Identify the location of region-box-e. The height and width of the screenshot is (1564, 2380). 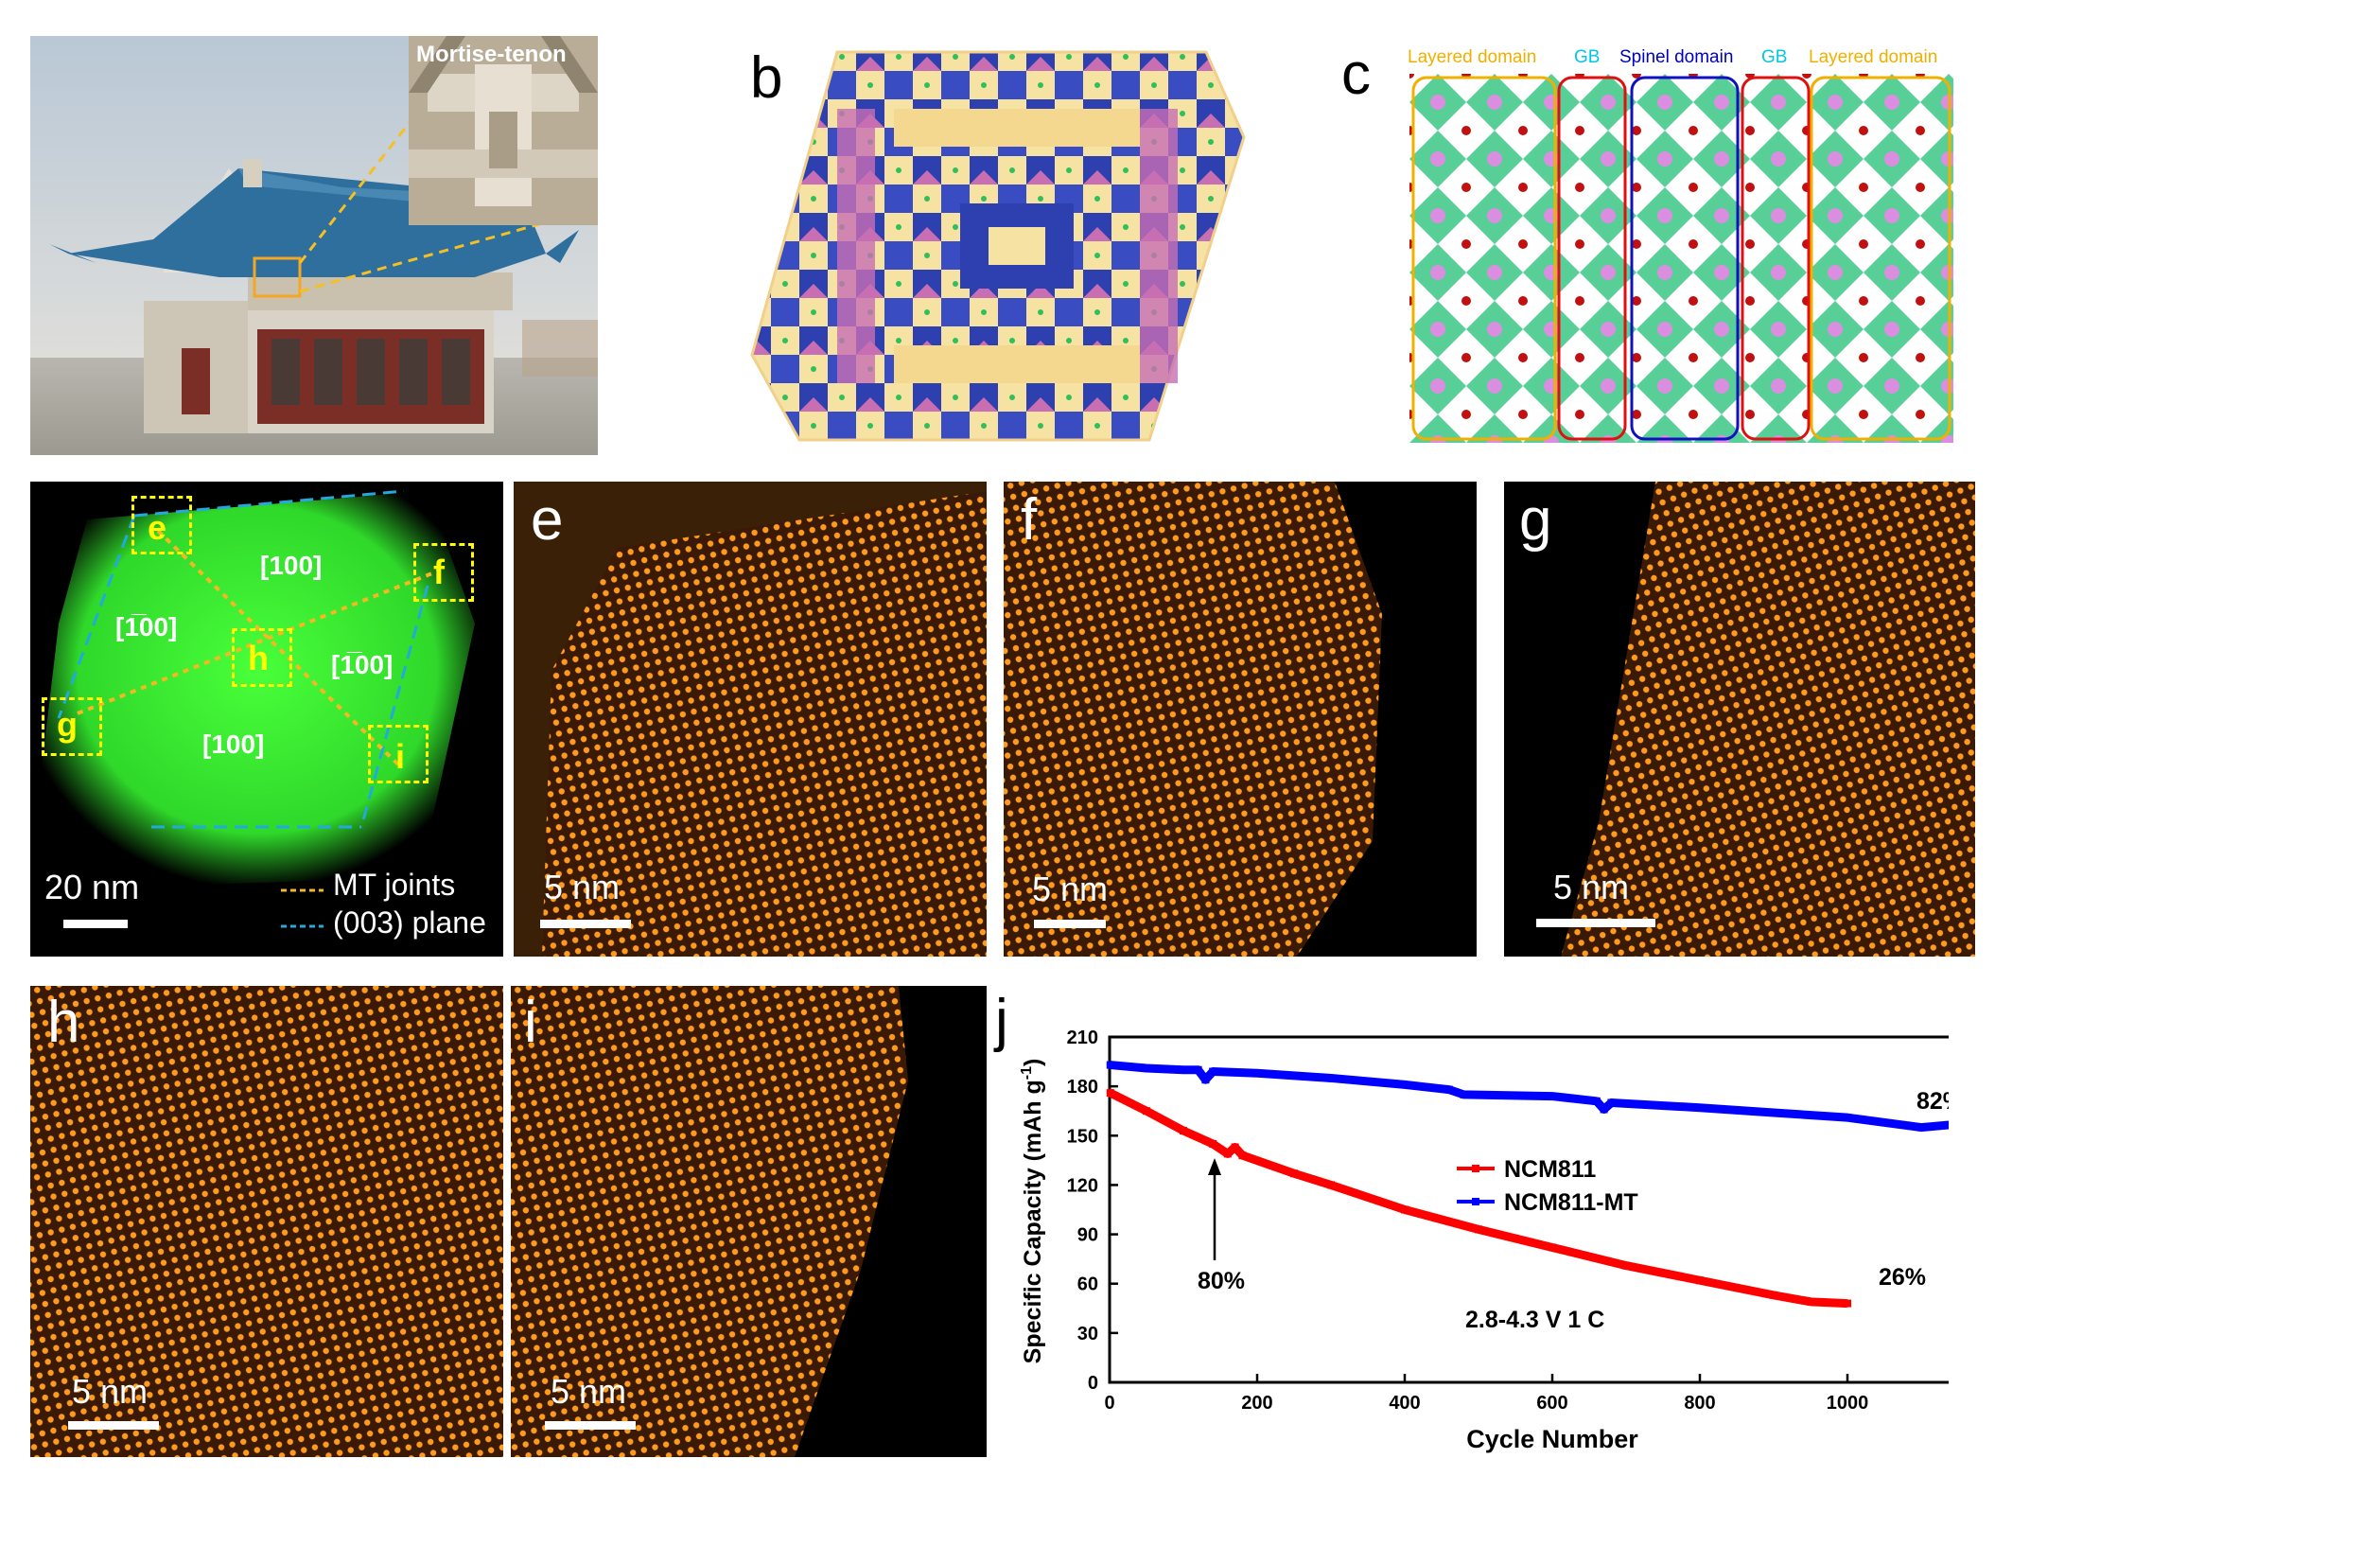
(161, 525).